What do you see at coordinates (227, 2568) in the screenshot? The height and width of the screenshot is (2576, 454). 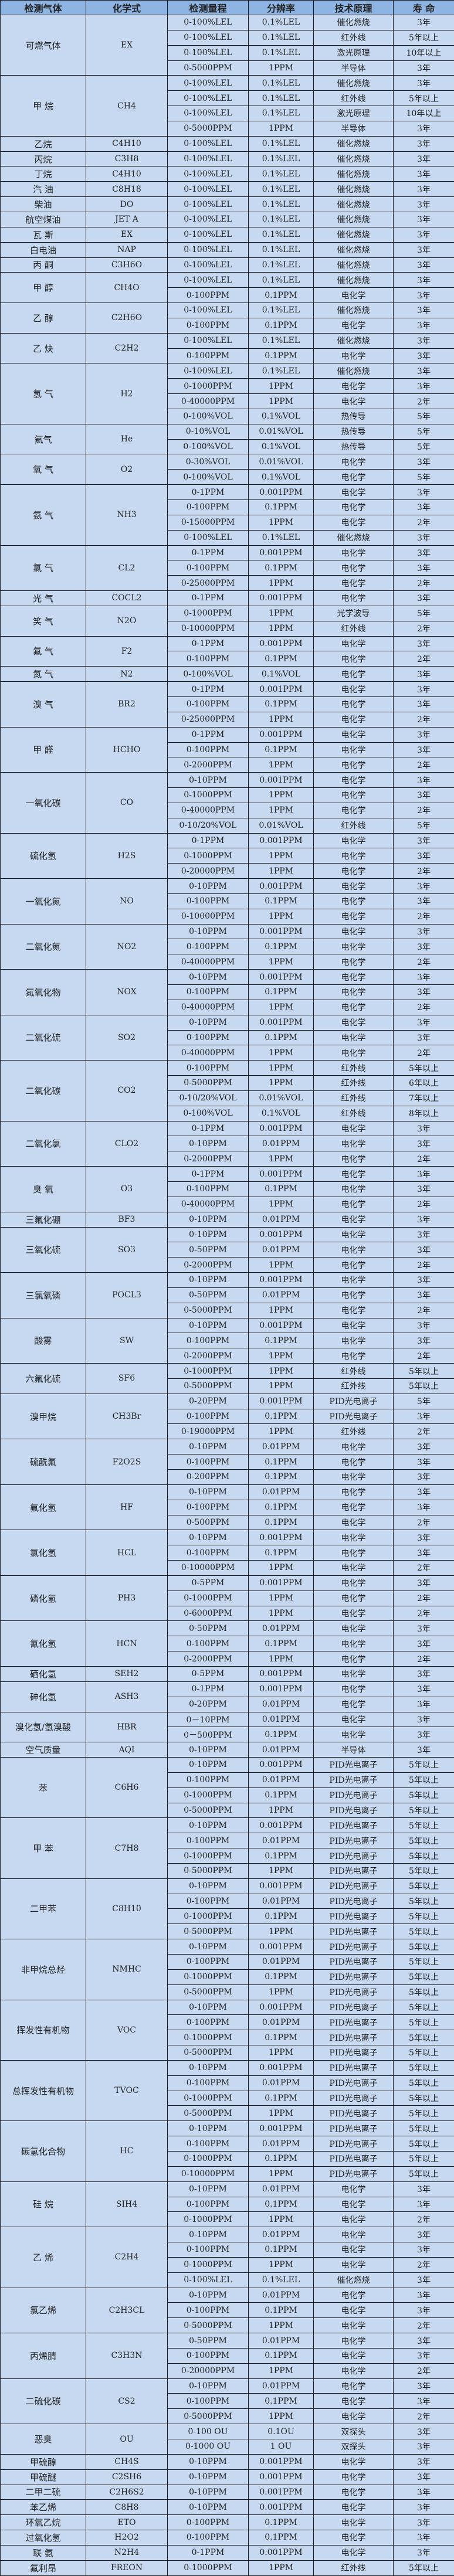 I see `table-row: 氟利昂 FREON 0-1000PPM 1PPM 红外线 5年以上` at bounding box center [227, 2568].